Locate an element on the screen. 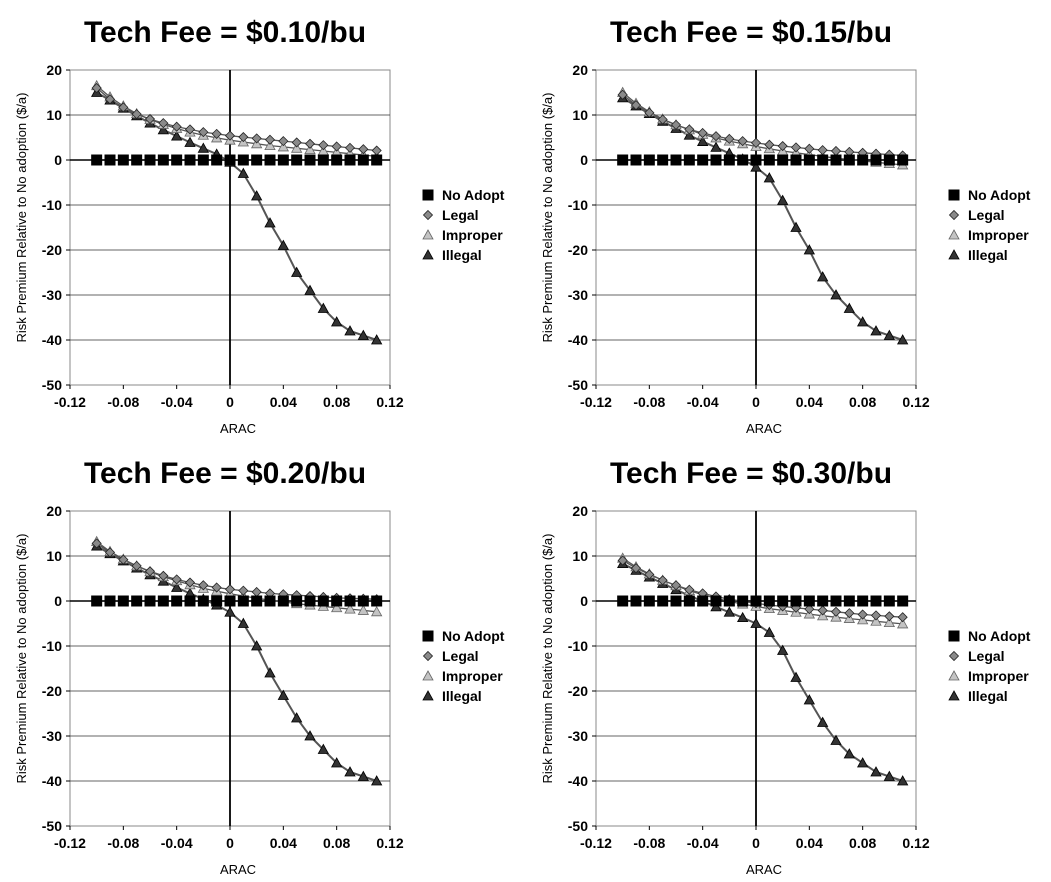 This screenshot has width=1051, height=882. x-tick-label: 0 is located at coordinates (230, 843).